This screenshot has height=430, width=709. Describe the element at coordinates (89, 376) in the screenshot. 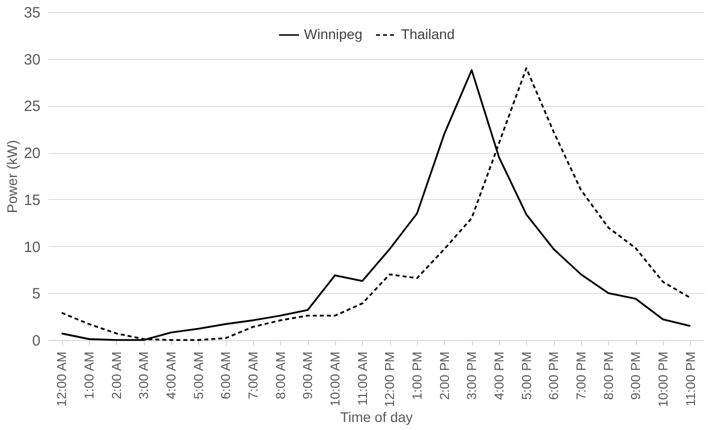

I see `x-tick-label: 1:00 AM` at that location.